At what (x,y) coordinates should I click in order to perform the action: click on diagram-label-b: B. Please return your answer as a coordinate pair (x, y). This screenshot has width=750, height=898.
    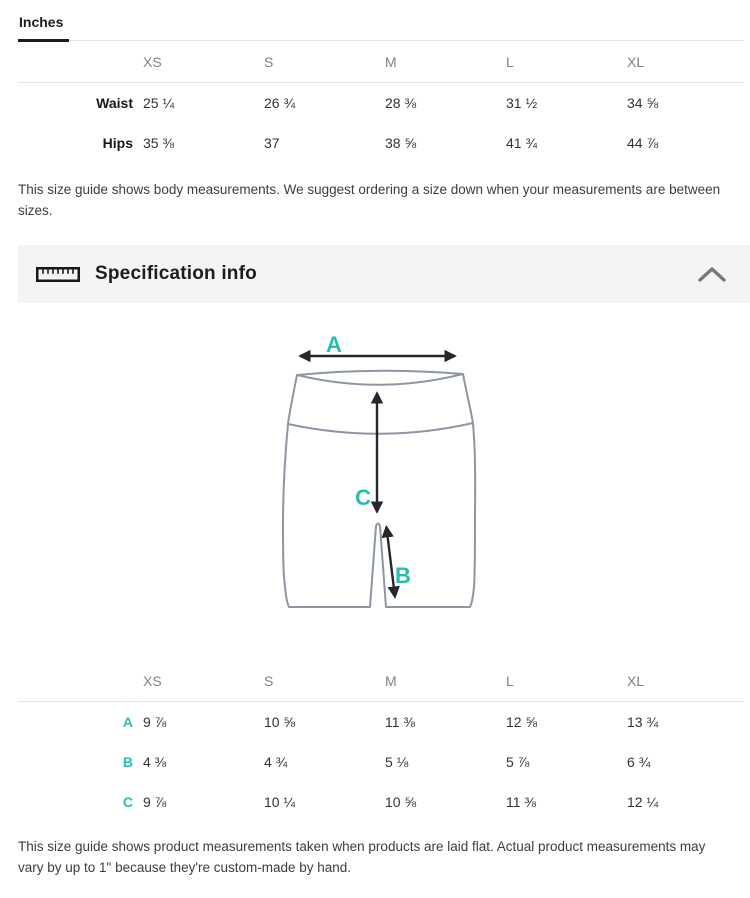
    Looking at the image, I should click on (403, 575).